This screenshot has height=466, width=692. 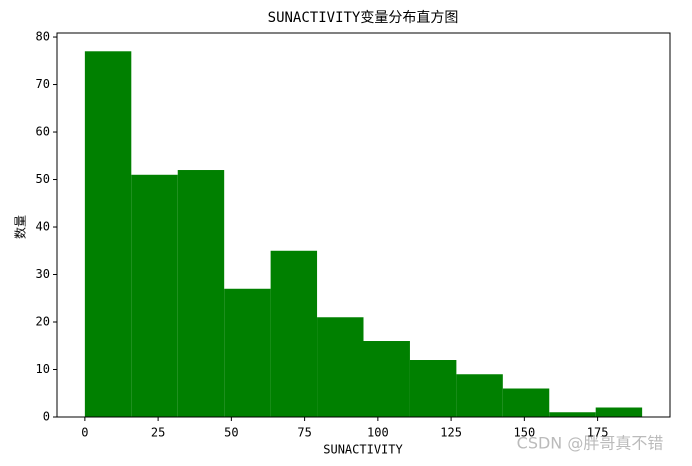 I want to click on x-tick-label: 75, so click(x=304, y=433).